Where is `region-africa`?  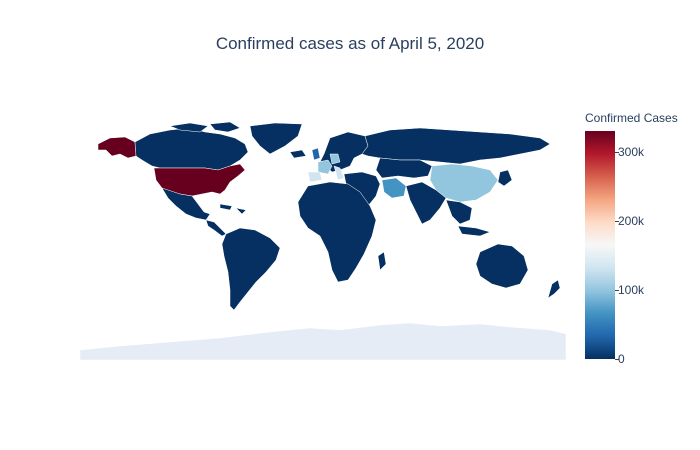
region-africa is located at coordinates (337, 232).